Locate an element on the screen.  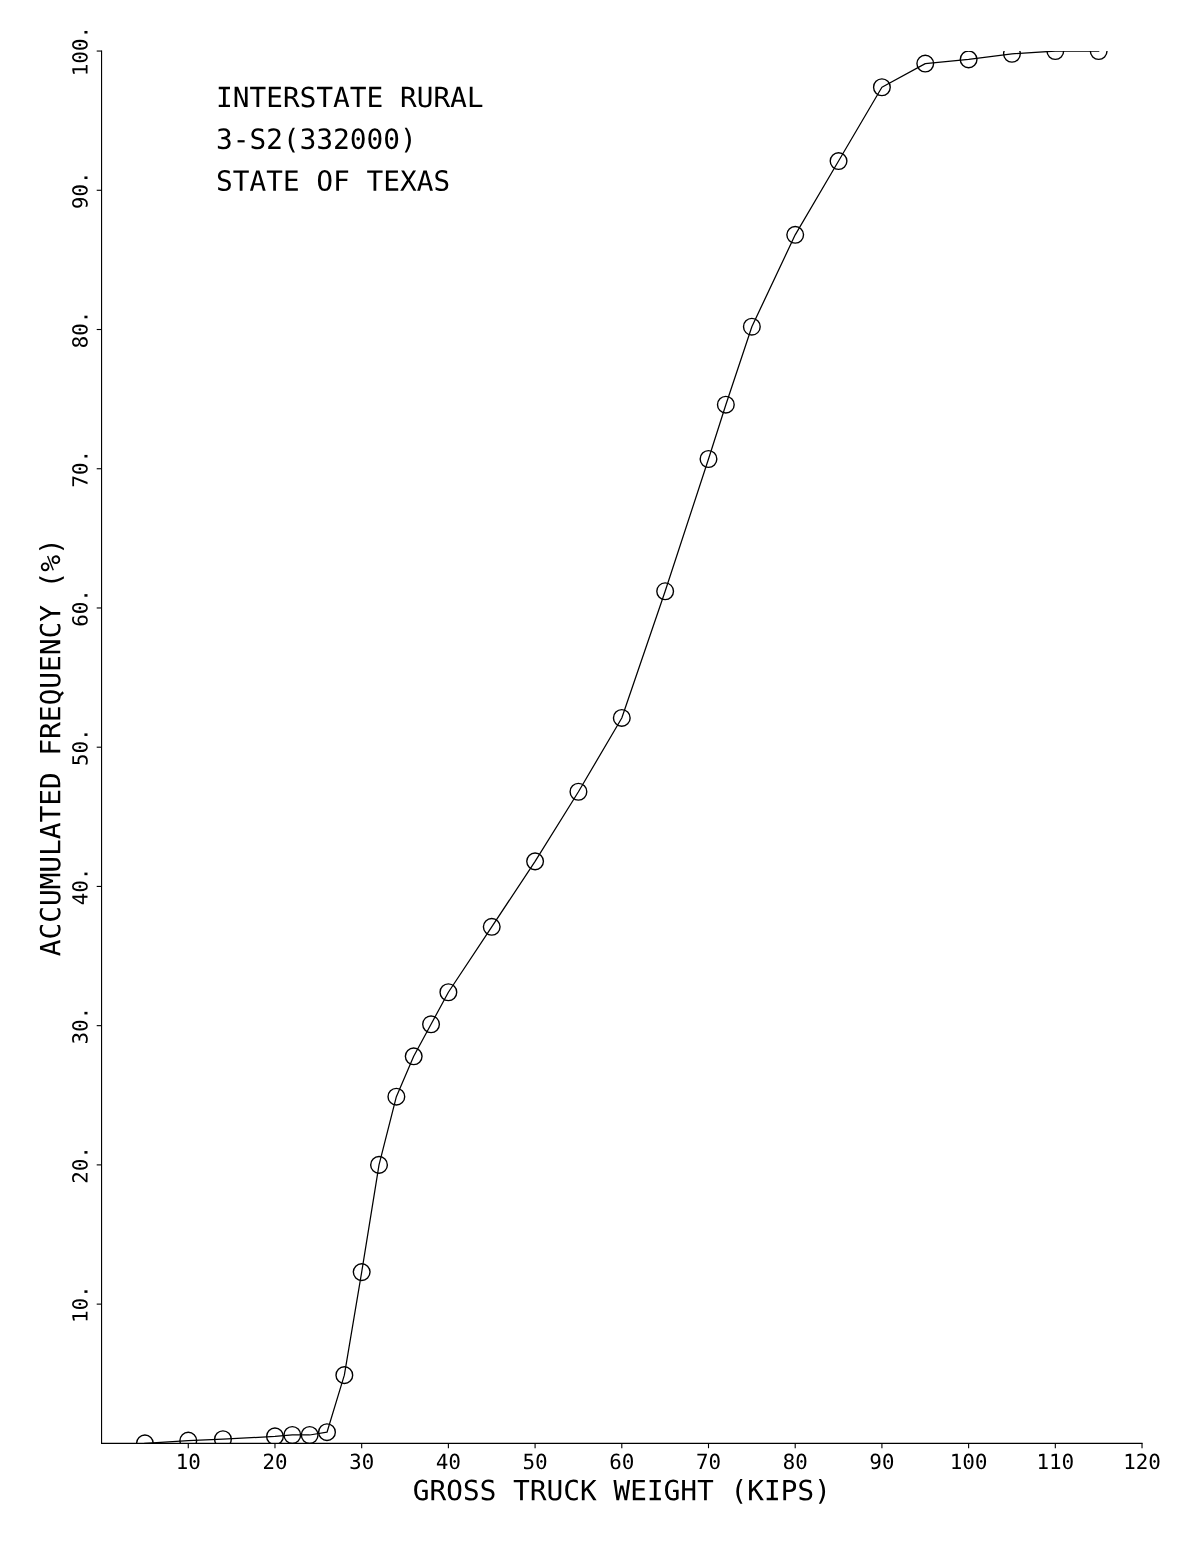
x-tick-label: 100 is located at coordinates (969, 1461).